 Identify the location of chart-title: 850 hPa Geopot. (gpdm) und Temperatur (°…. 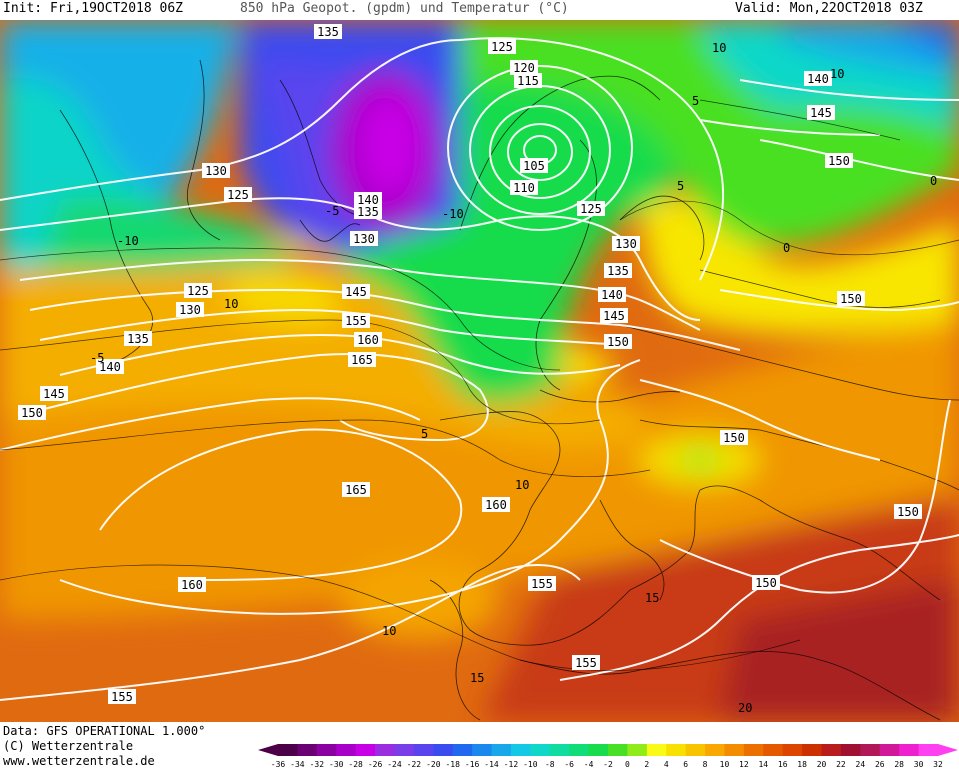
(404, 8).